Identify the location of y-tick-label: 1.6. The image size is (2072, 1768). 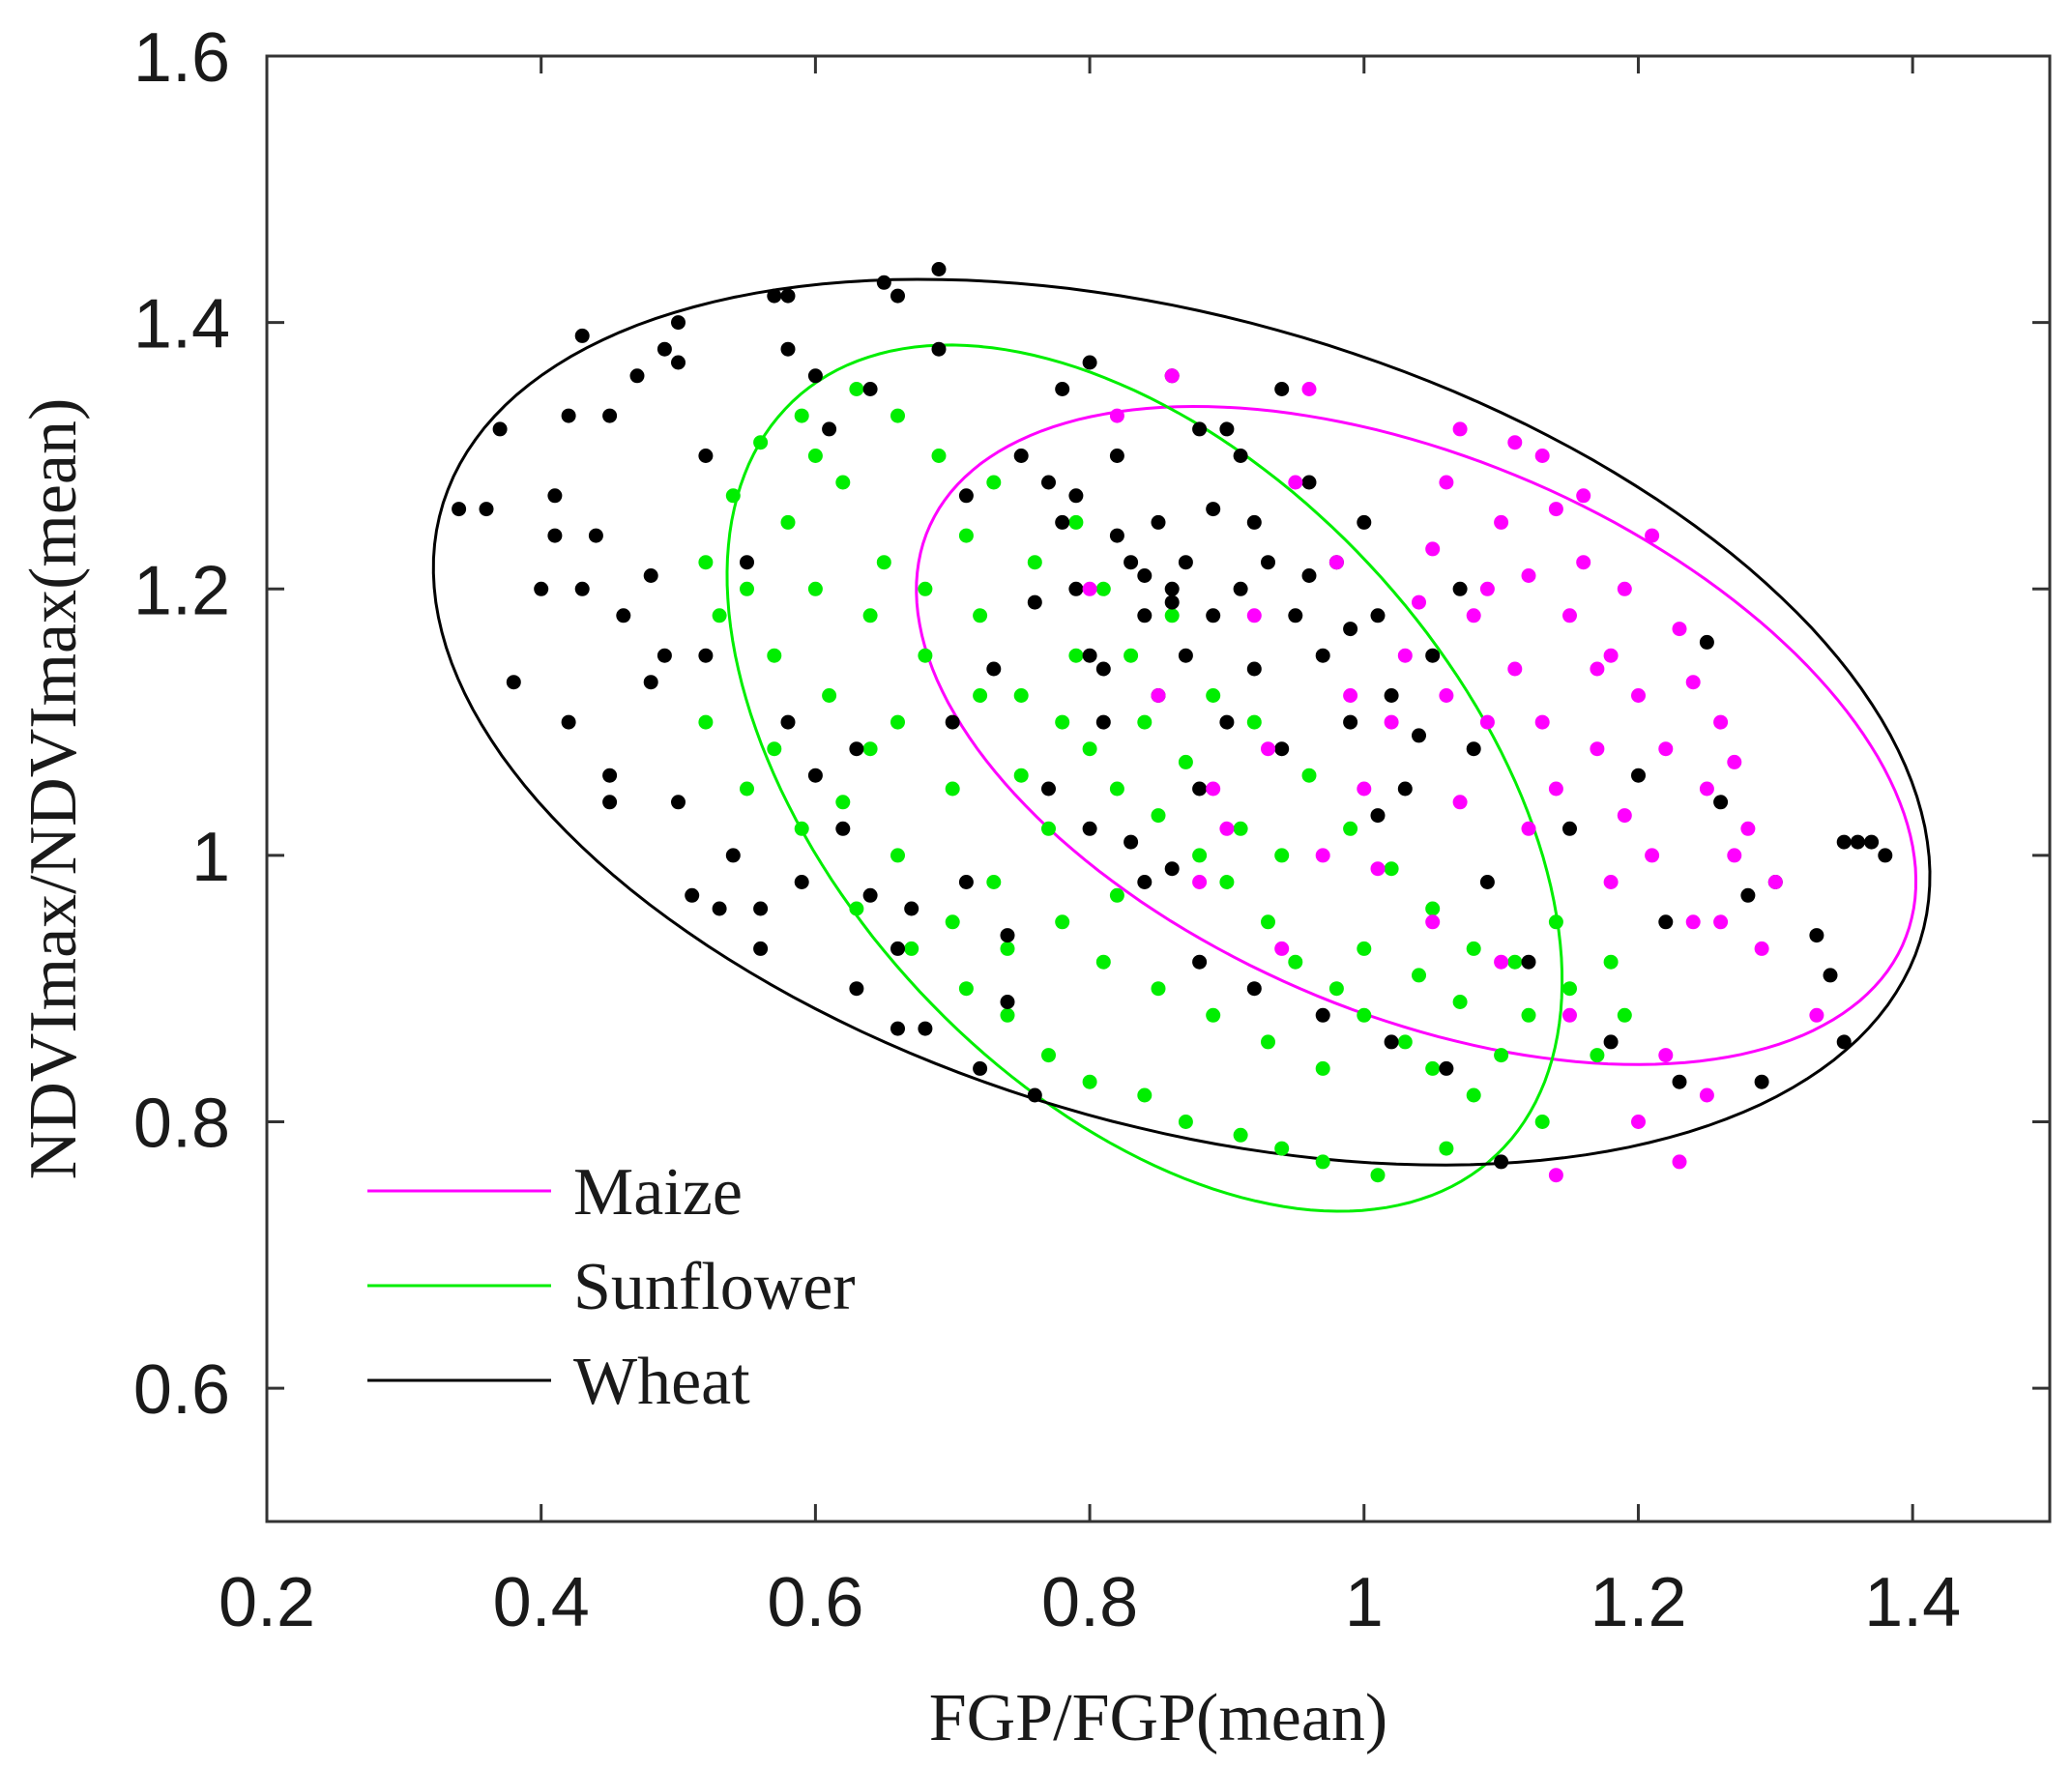
(182, 58).